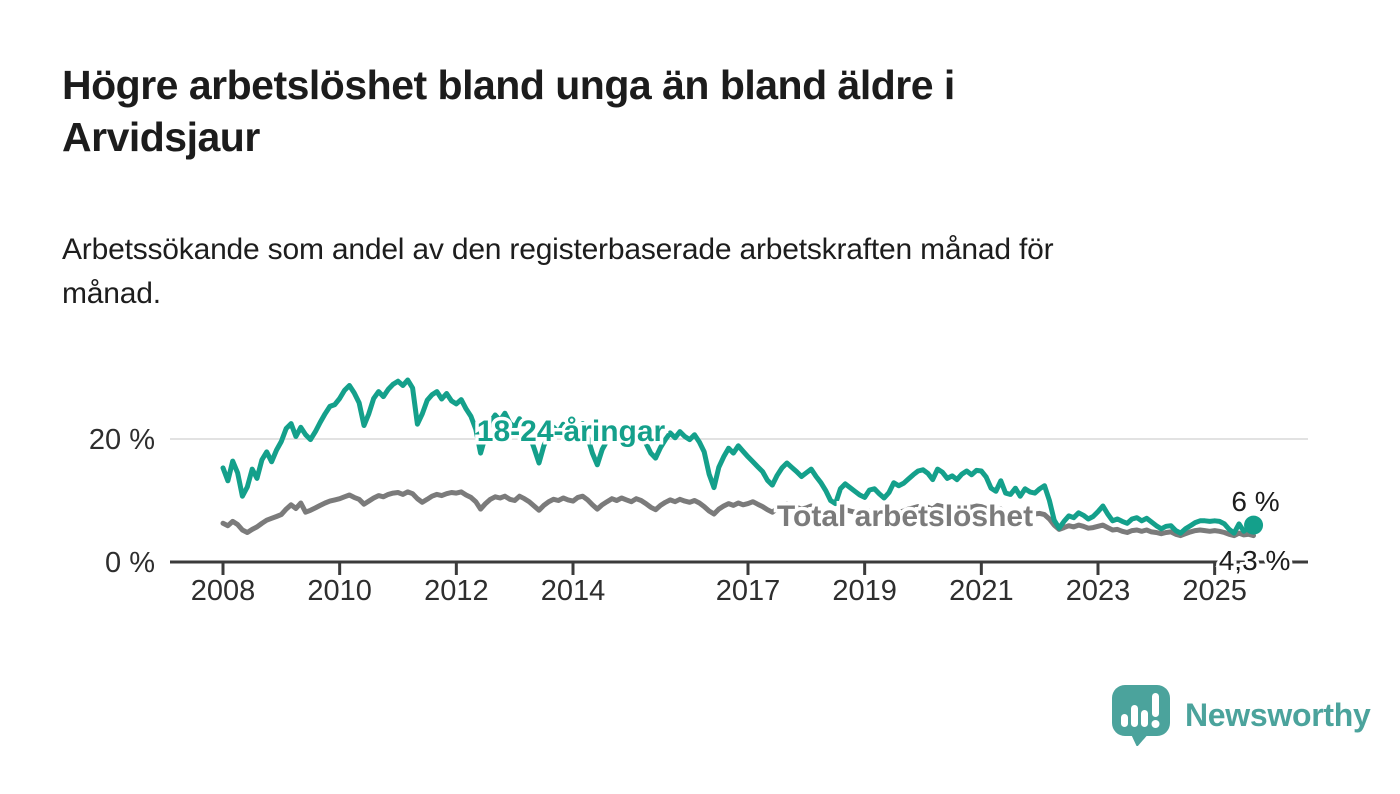  Describe the element at coordinates (111, 294) in the screenshot. I see `subtitle-line-2: månad.` at that location.